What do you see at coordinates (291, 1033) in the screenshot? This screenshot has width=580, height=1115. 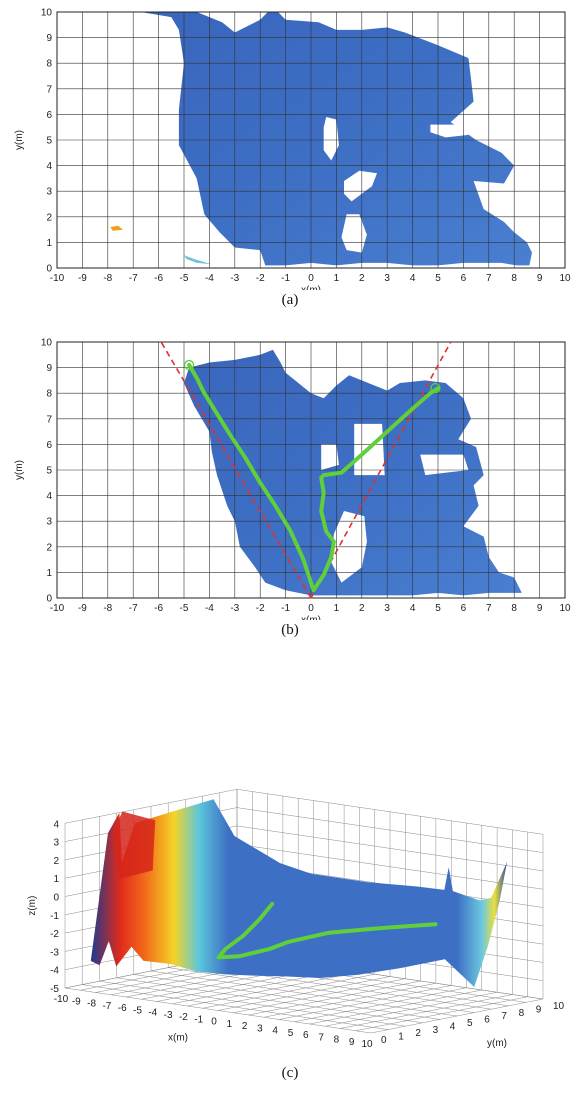 I see `x-tick-label: 5` at bounding box center [291, 1033].